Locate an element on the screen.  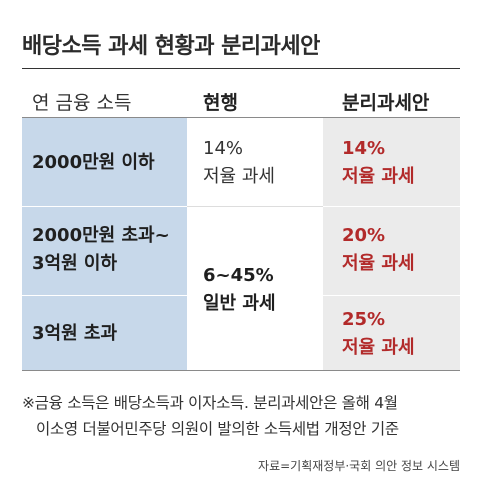
header-proposal: 분리과세안 is located at coordinates (386, 103).